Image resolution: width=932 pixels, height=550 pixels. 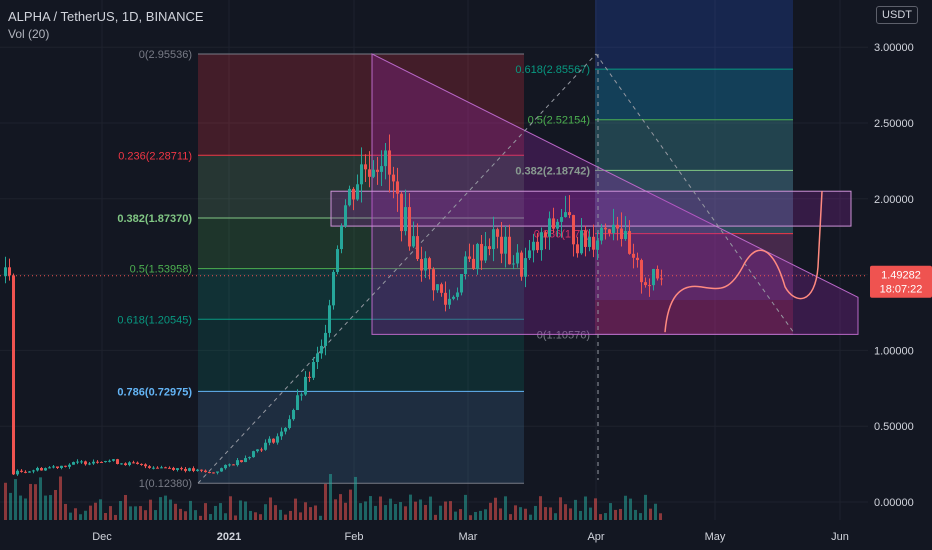 What do you see at coordinates (901, 290) in the screenshot?
I see `price-badge-countdown: 18:07:22` at bounding box center [901, 290].